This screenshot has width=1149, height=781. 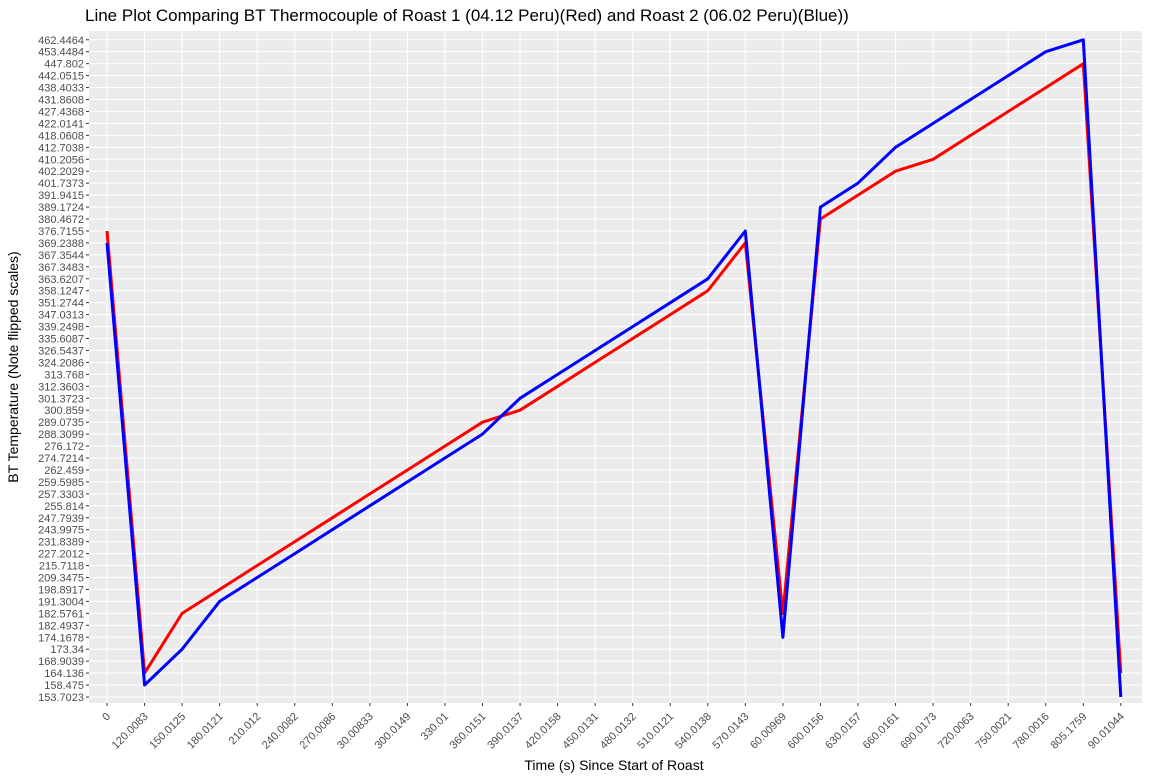 I want to click on y-tick-label: 347.0313, so click(x=61, y=316).